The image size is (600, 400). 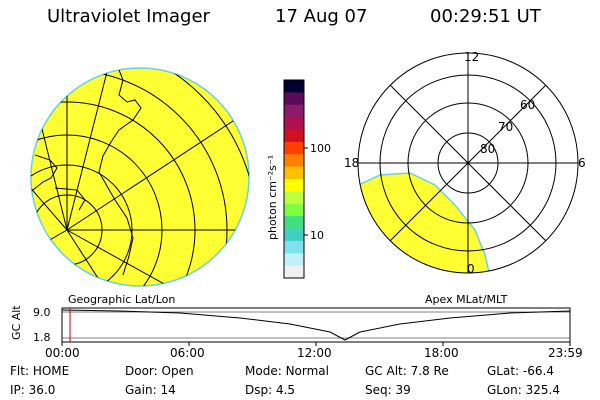 What do you see at coordinates (429, 371) in the screenshot?
I see `status-gc-alt-value: 7.8 Re` at bounding box center [429, 371].